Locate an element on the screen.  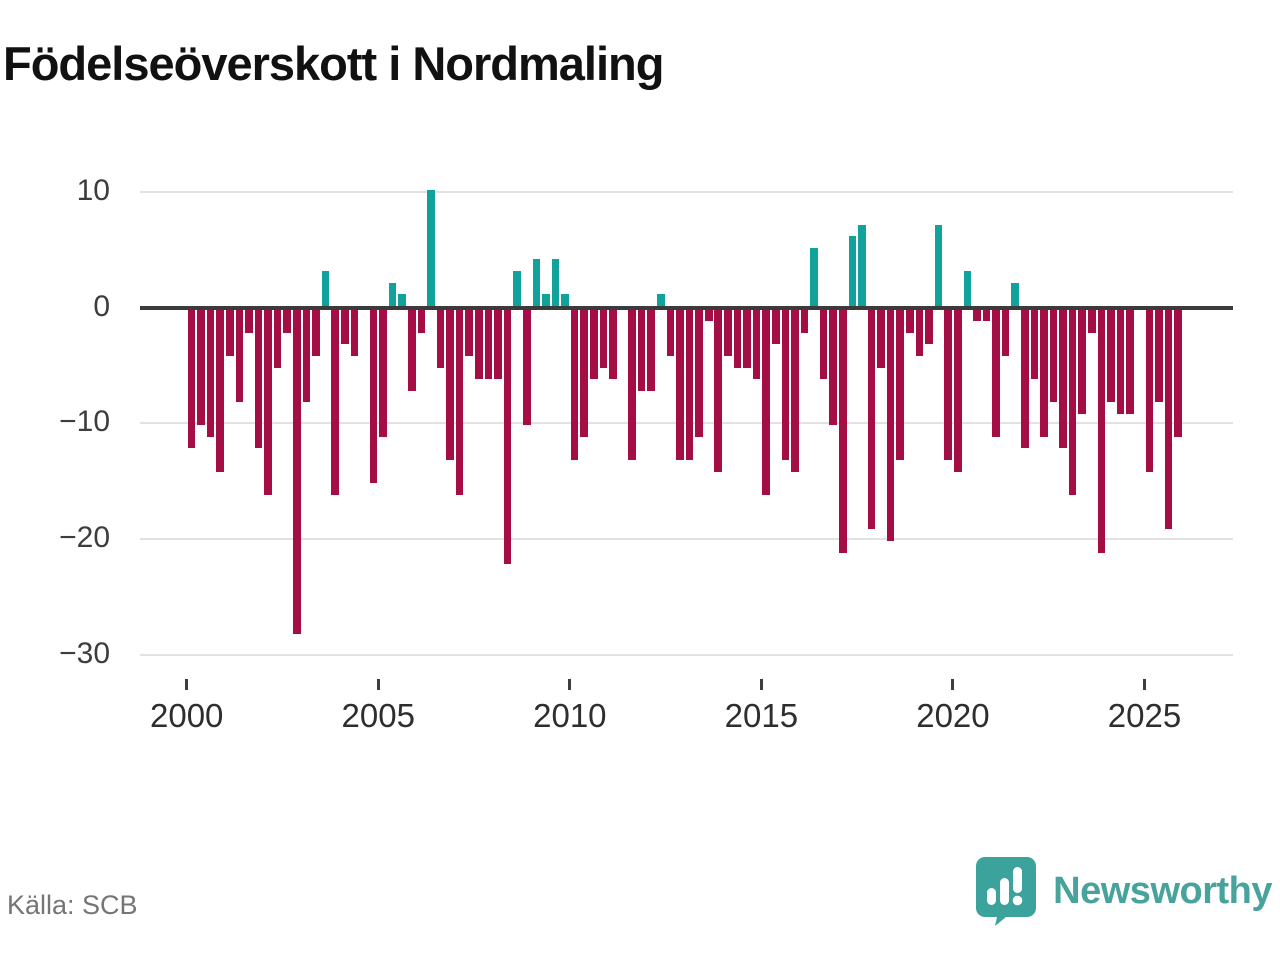
y-axis-label: 0 is located at coordinates (101, 306).